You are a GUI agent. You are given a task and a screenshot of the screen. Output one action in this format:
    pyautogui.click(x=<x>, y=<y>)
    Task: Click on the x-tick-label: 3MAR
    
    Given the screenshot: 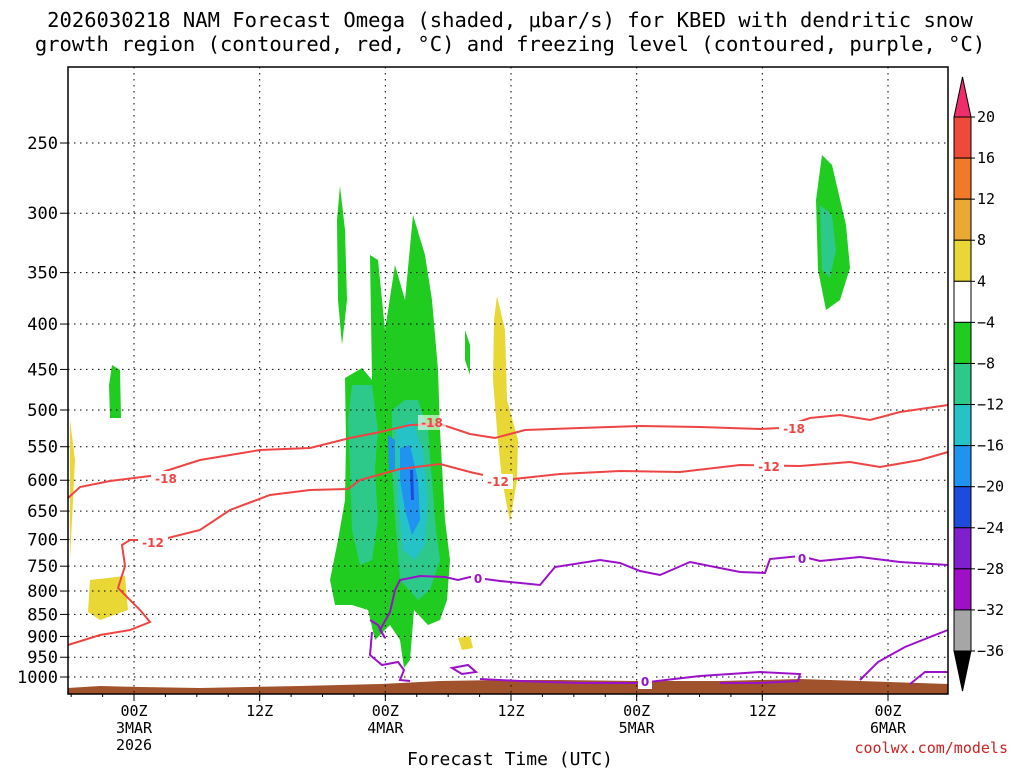 What is the action you would take?
    pyautogui.click(x=134, y=728)
    